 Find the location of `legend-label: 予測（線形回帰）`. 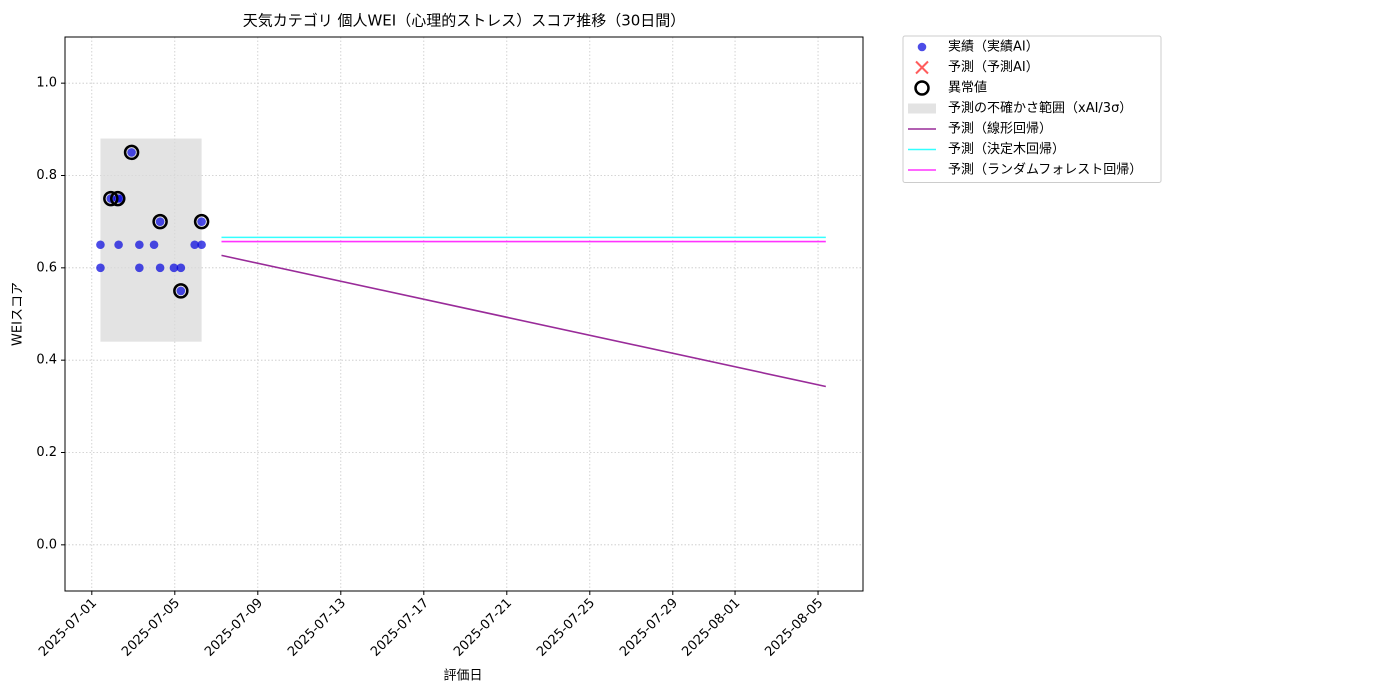

legend-label: 予測（線形回帰） is located at coordinates (1000, 129).